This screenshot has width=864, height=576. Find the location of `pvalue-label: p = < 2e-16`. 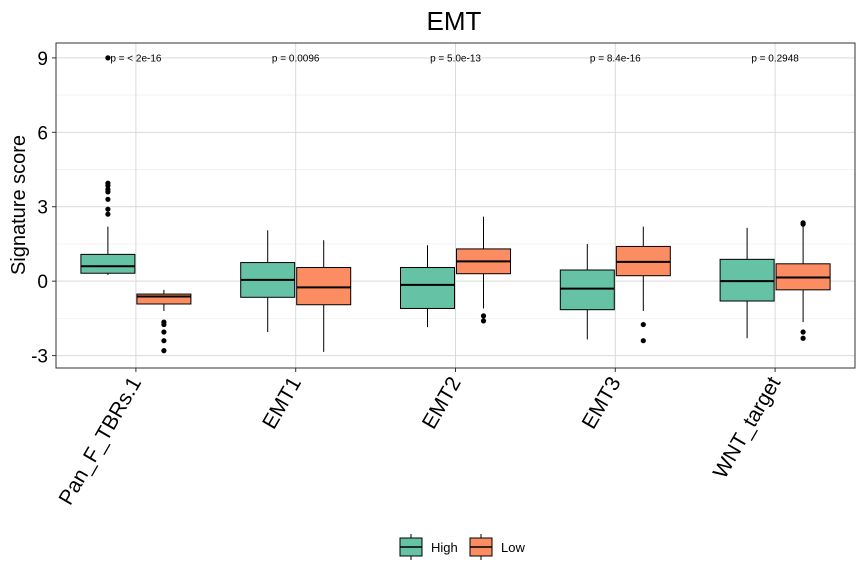

pvalue-label: p = < 2e-16 is located at coordinates (136, 59).